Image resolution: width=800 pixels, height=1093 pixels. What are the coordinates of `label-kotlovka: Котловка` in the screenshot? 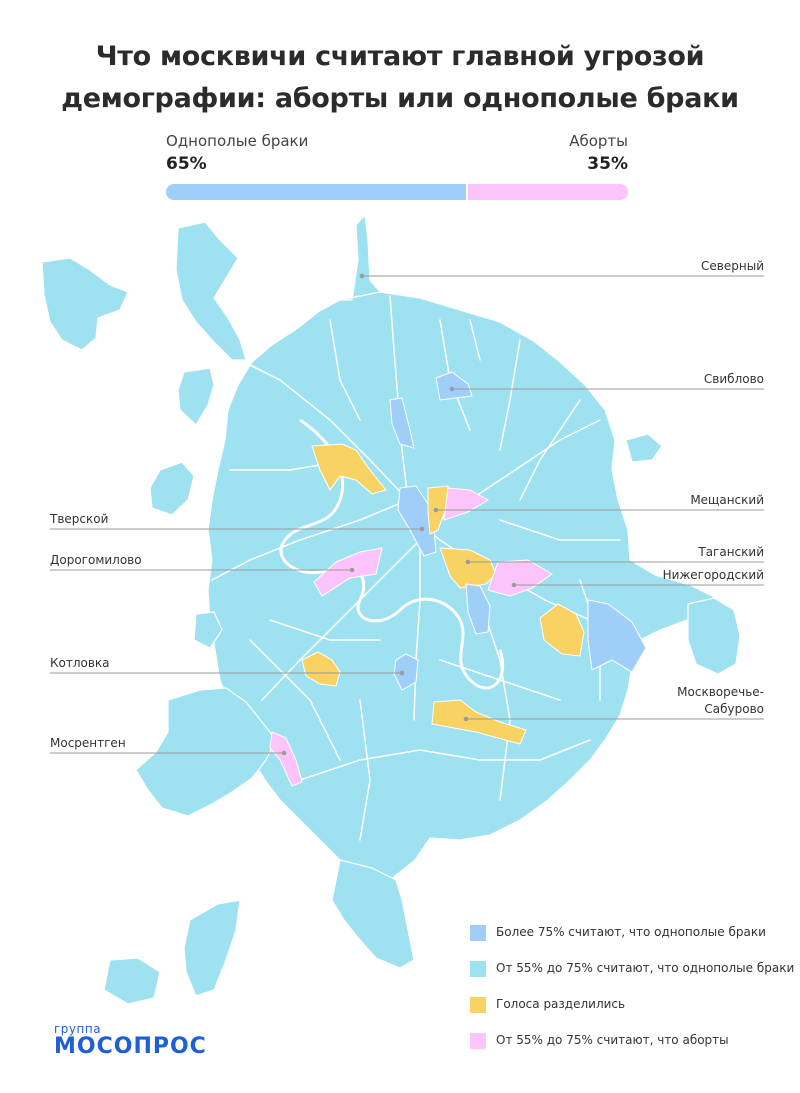 It's located at (80, 663).